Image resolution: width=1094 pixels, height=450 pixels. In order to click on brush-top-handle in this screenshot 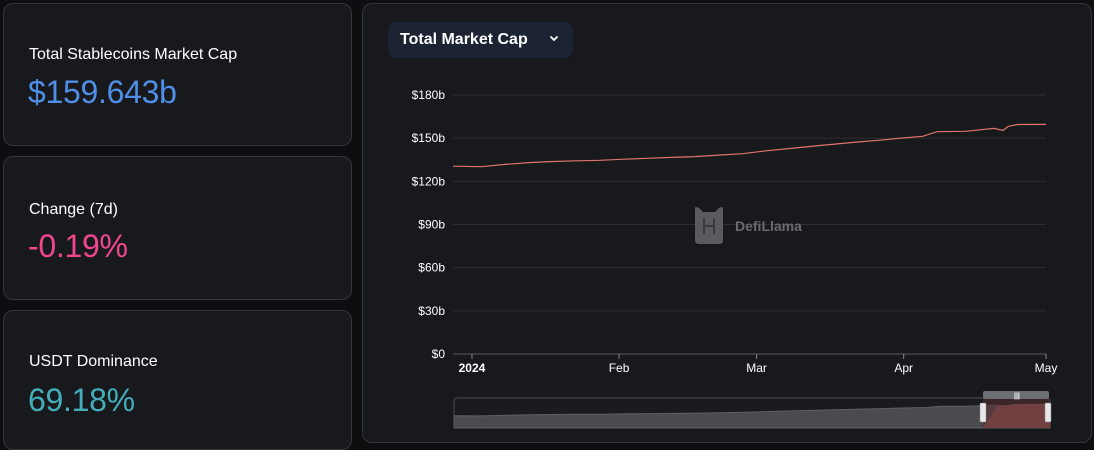, I will do `click(1016, 395)`.